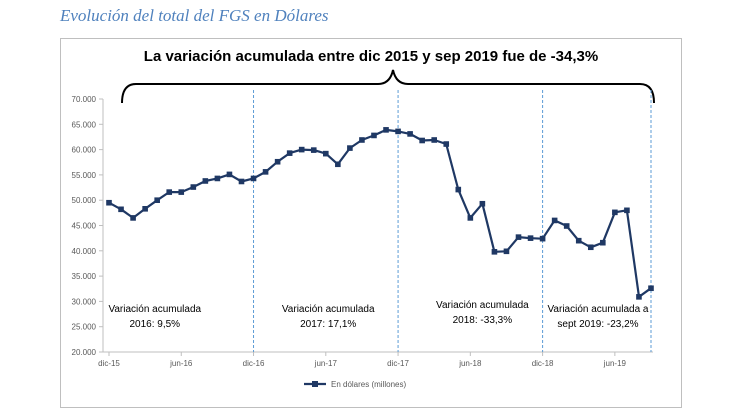 This screenshot has height=410, width=730. Describe the element at coordinates (154, 324) in the screenshot. I see `annotation-line2: 2016: 9,5%` at that location.